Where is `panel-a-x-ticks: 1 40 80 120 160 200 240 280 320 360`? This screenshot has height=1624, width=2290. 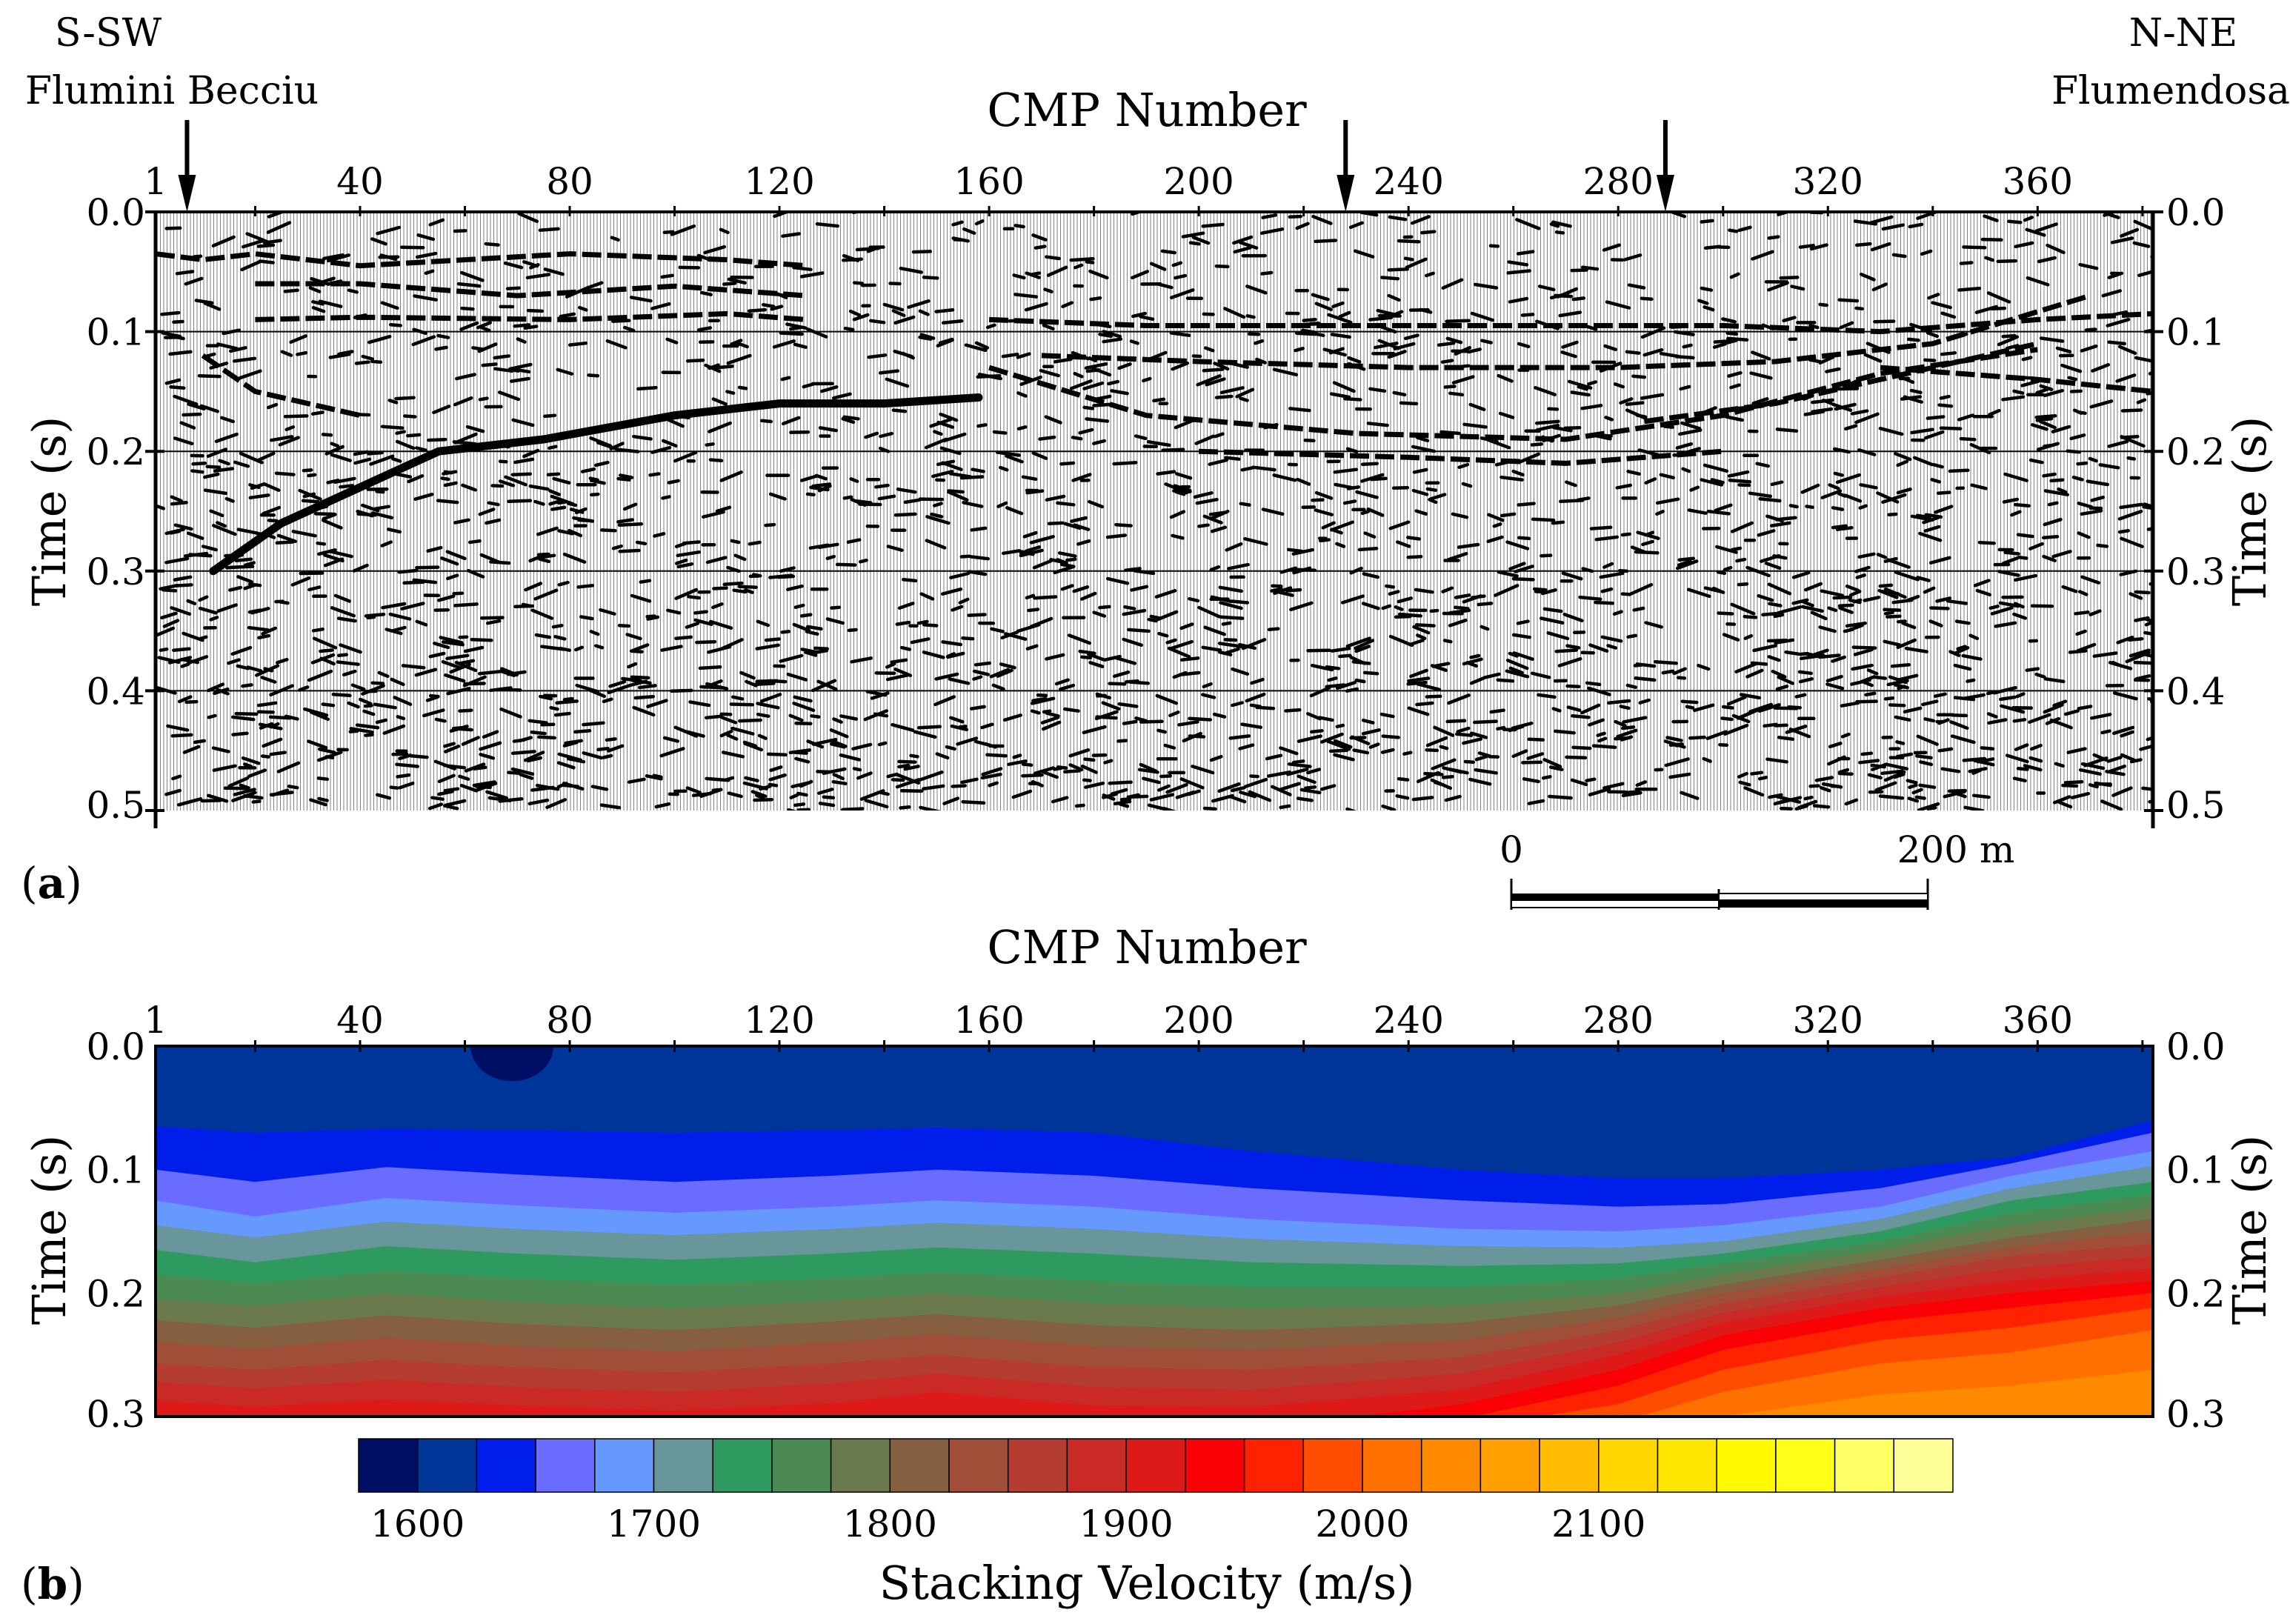 panel-a-x-ticks: 1 40 80 120 160 200 240 280 320 360 is located at coordinates (1144, 188).